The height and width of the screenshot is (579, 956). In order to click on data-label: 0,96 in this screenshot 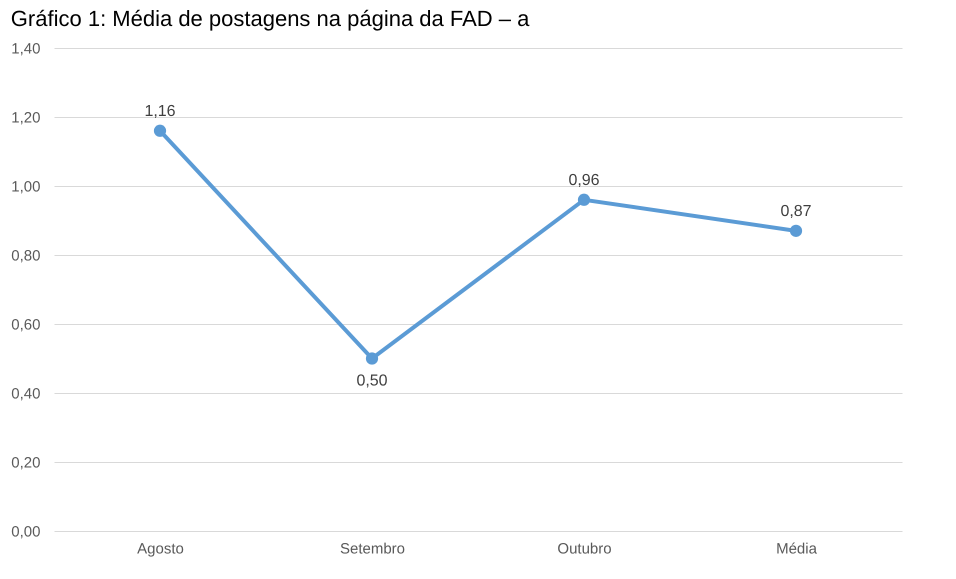, I will do `click(584, 180)`.